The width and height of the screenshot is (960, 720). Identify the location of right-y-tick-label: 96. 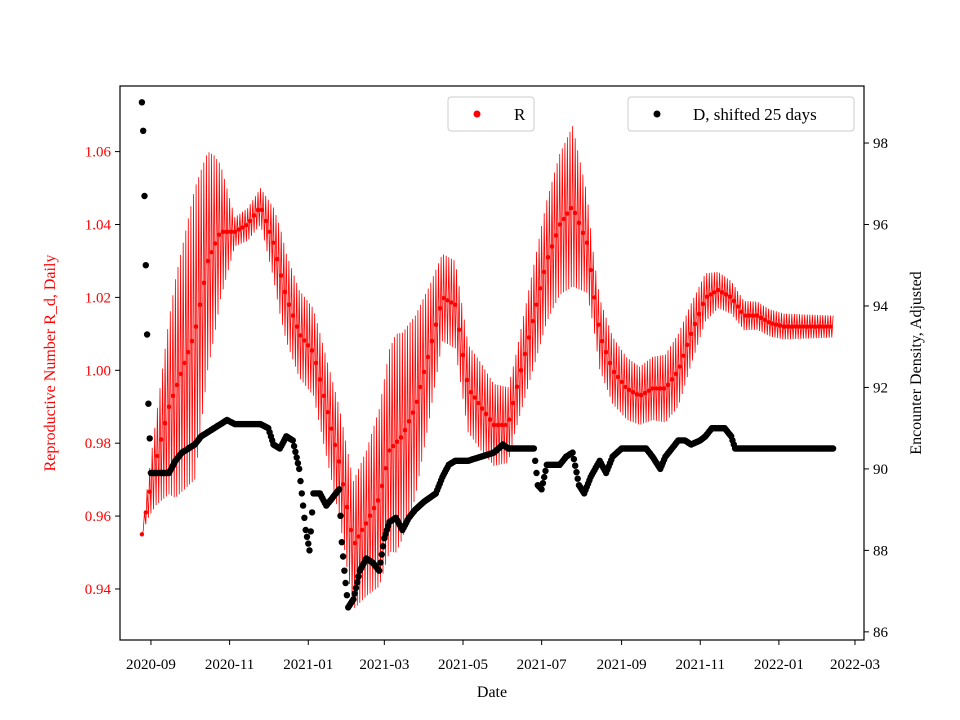
(881, 226).